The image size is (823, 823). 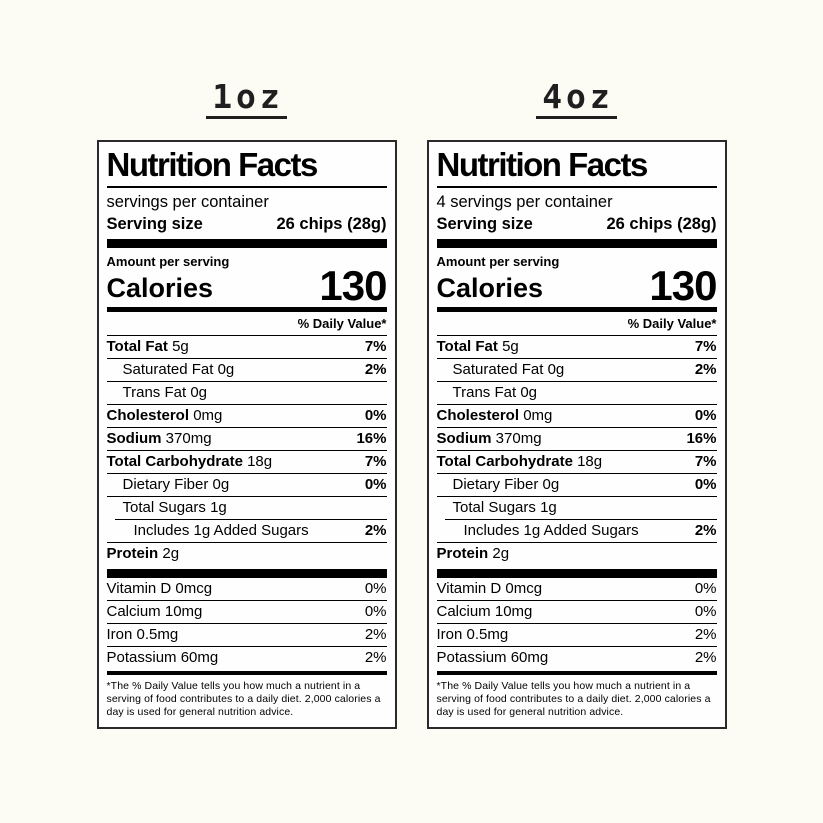 I want to click on nutrient-row: Sodium 370mg 16%, so click(x=246, y=438).